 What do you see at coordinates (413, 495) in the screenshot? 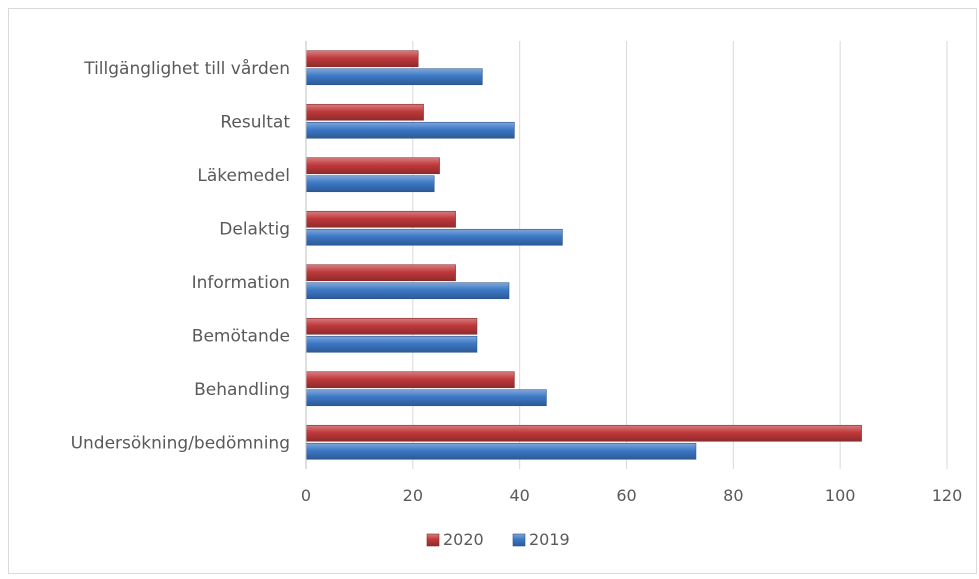
I see `x-tick-label: 20` at bounding box center [413, 495].